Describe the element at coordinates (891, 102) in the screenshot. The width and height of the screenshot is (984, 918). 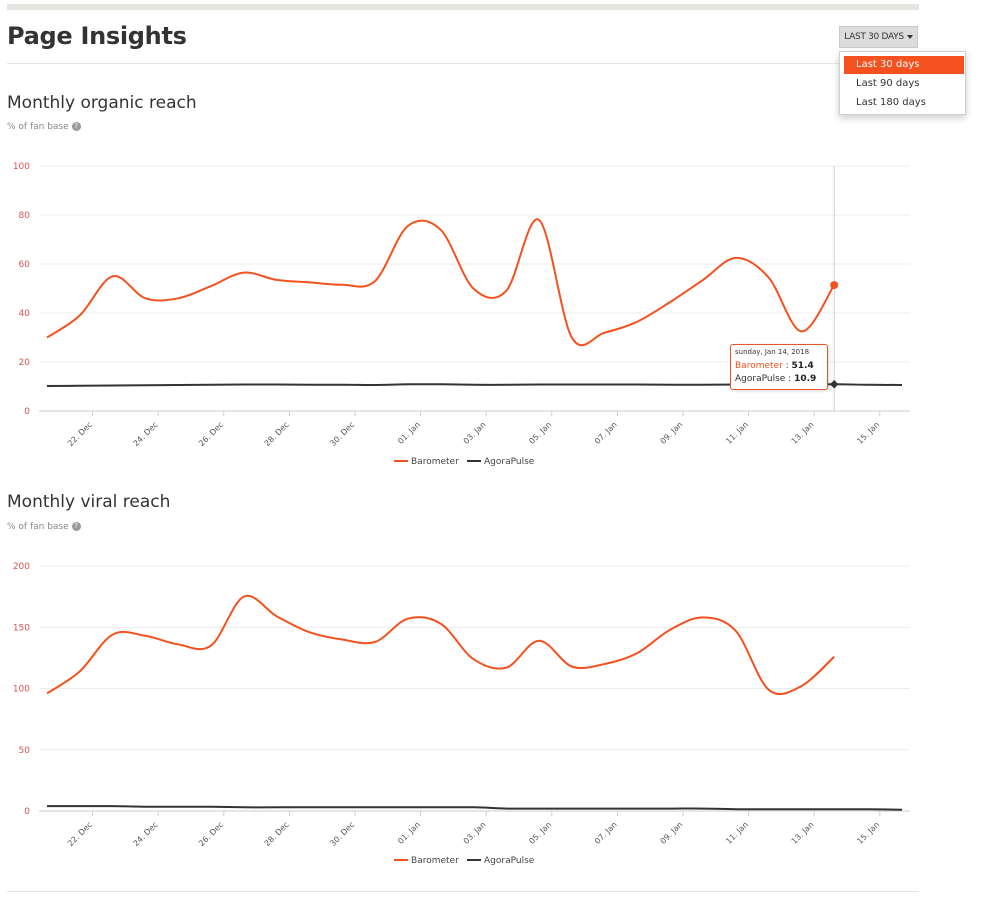
I see `dropdown-item-last-180-days: Last 180 days` at that location.